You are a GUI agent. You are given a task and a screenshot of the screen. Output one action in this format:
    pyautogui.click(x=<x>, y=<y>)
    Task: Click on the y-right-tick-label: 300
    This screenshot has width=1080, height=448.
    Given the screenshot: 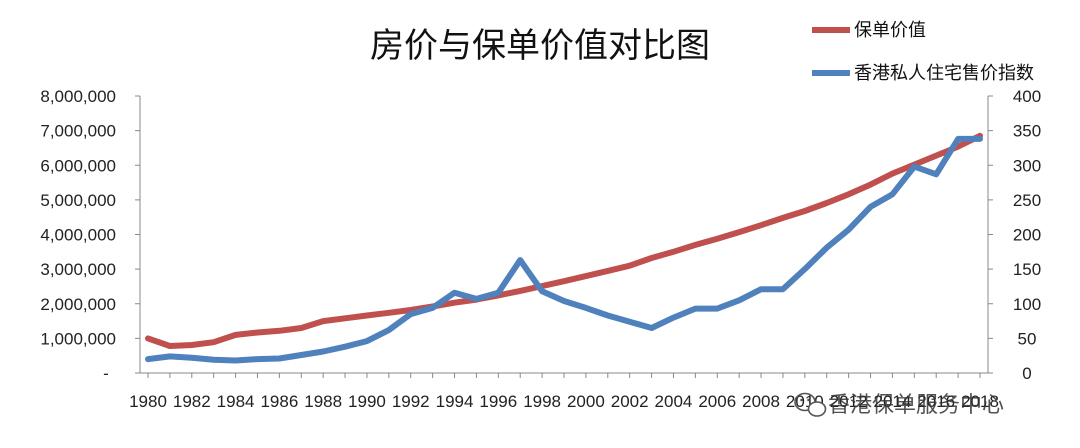 What is the action you would take?
    pyautogui.click(x=1027, y=165)
    